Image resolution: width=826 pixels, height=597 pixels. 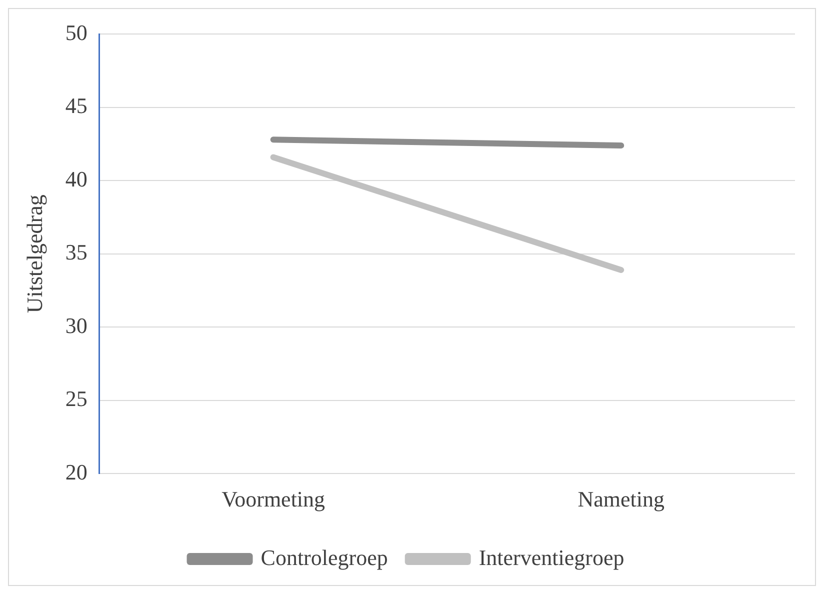 I want to click on x-tick-label: Voormeting, so click(x=274, y=499).